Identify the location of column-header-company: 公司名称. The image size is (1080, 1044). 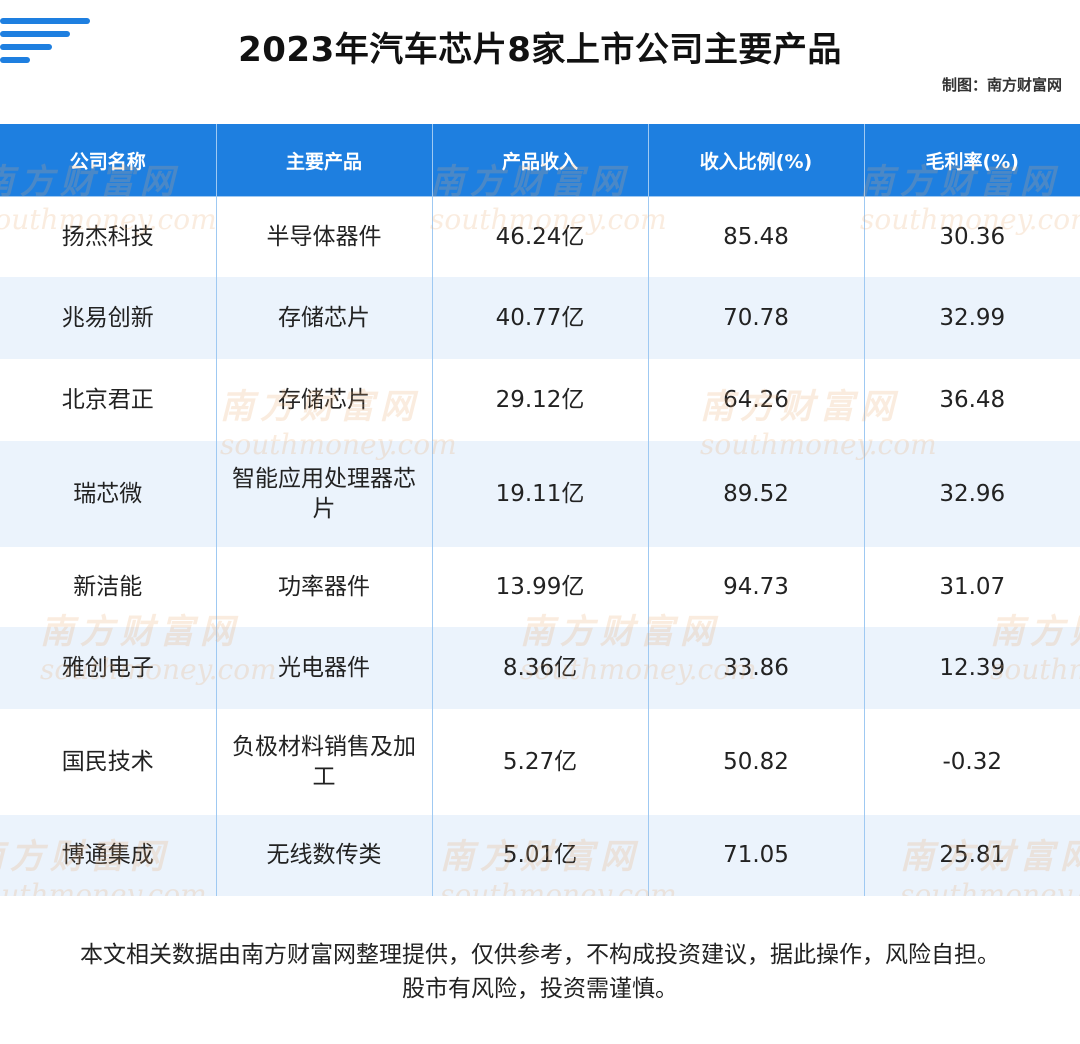
(108, 160).